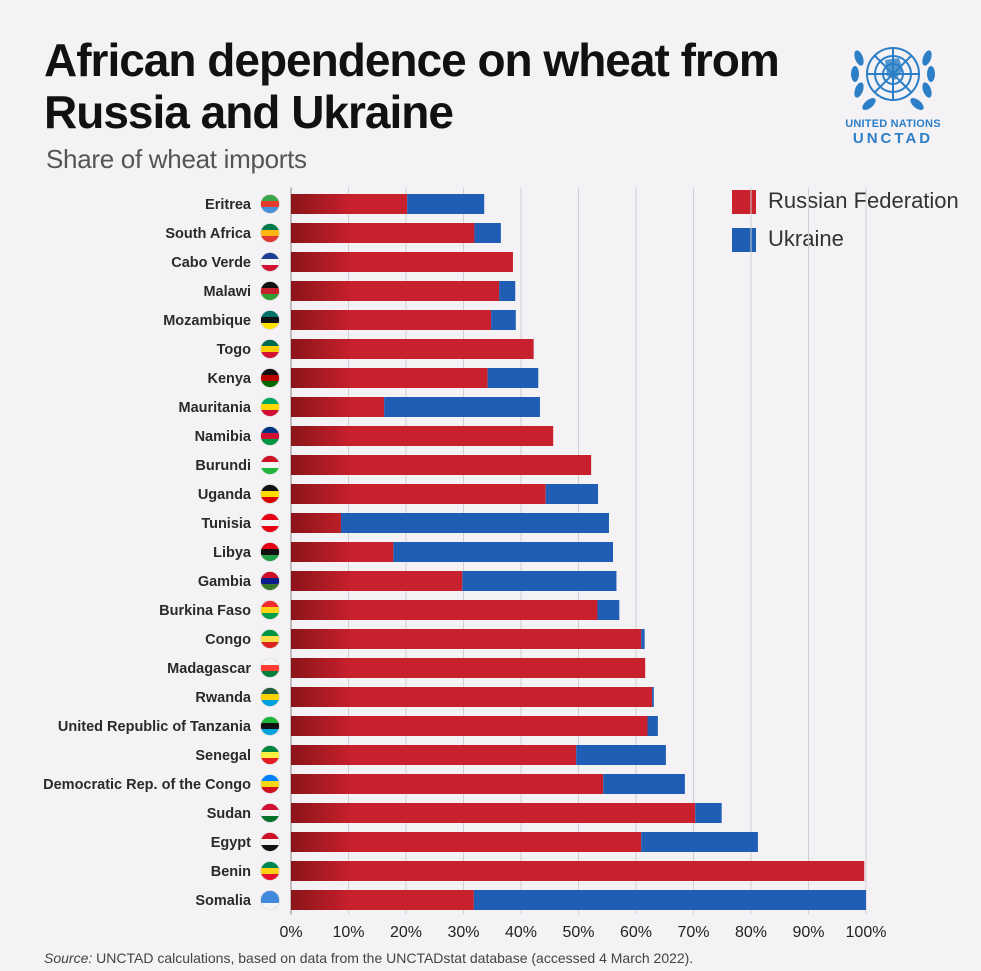 This screenshot has height=971, width=981. I want to click on x-tick-label: 80%, so click(751, 932).